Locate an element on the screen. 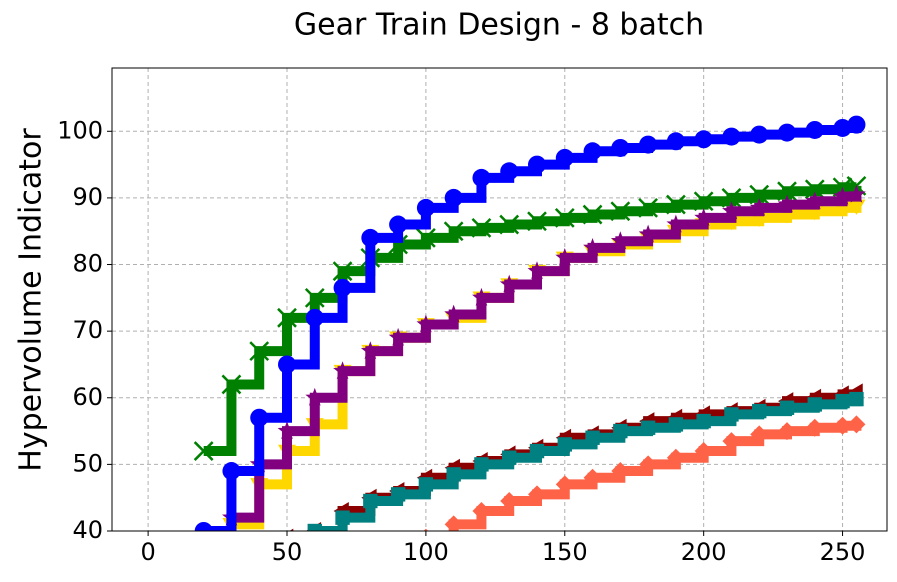 The width and height of the screenshot is (897, 582). x-tick-label: 100 is located at coordinates (426, 552).